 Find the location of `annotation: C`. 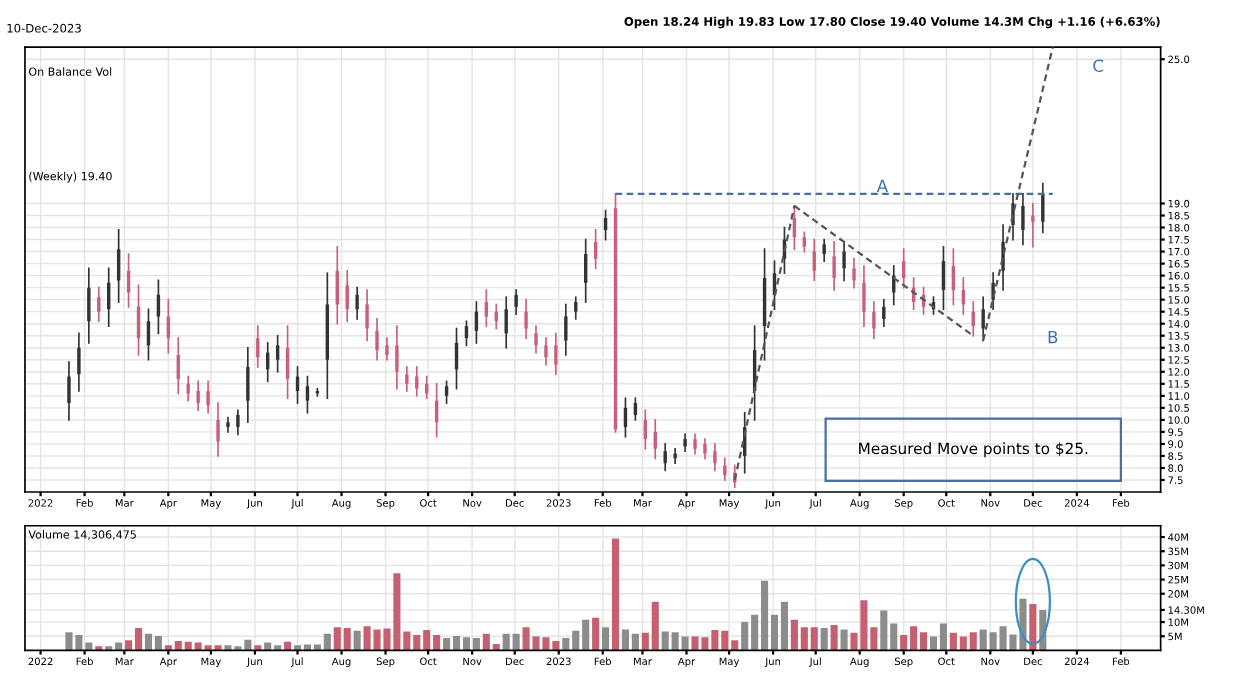

annotation: C is located at coordinates (1098, 66).